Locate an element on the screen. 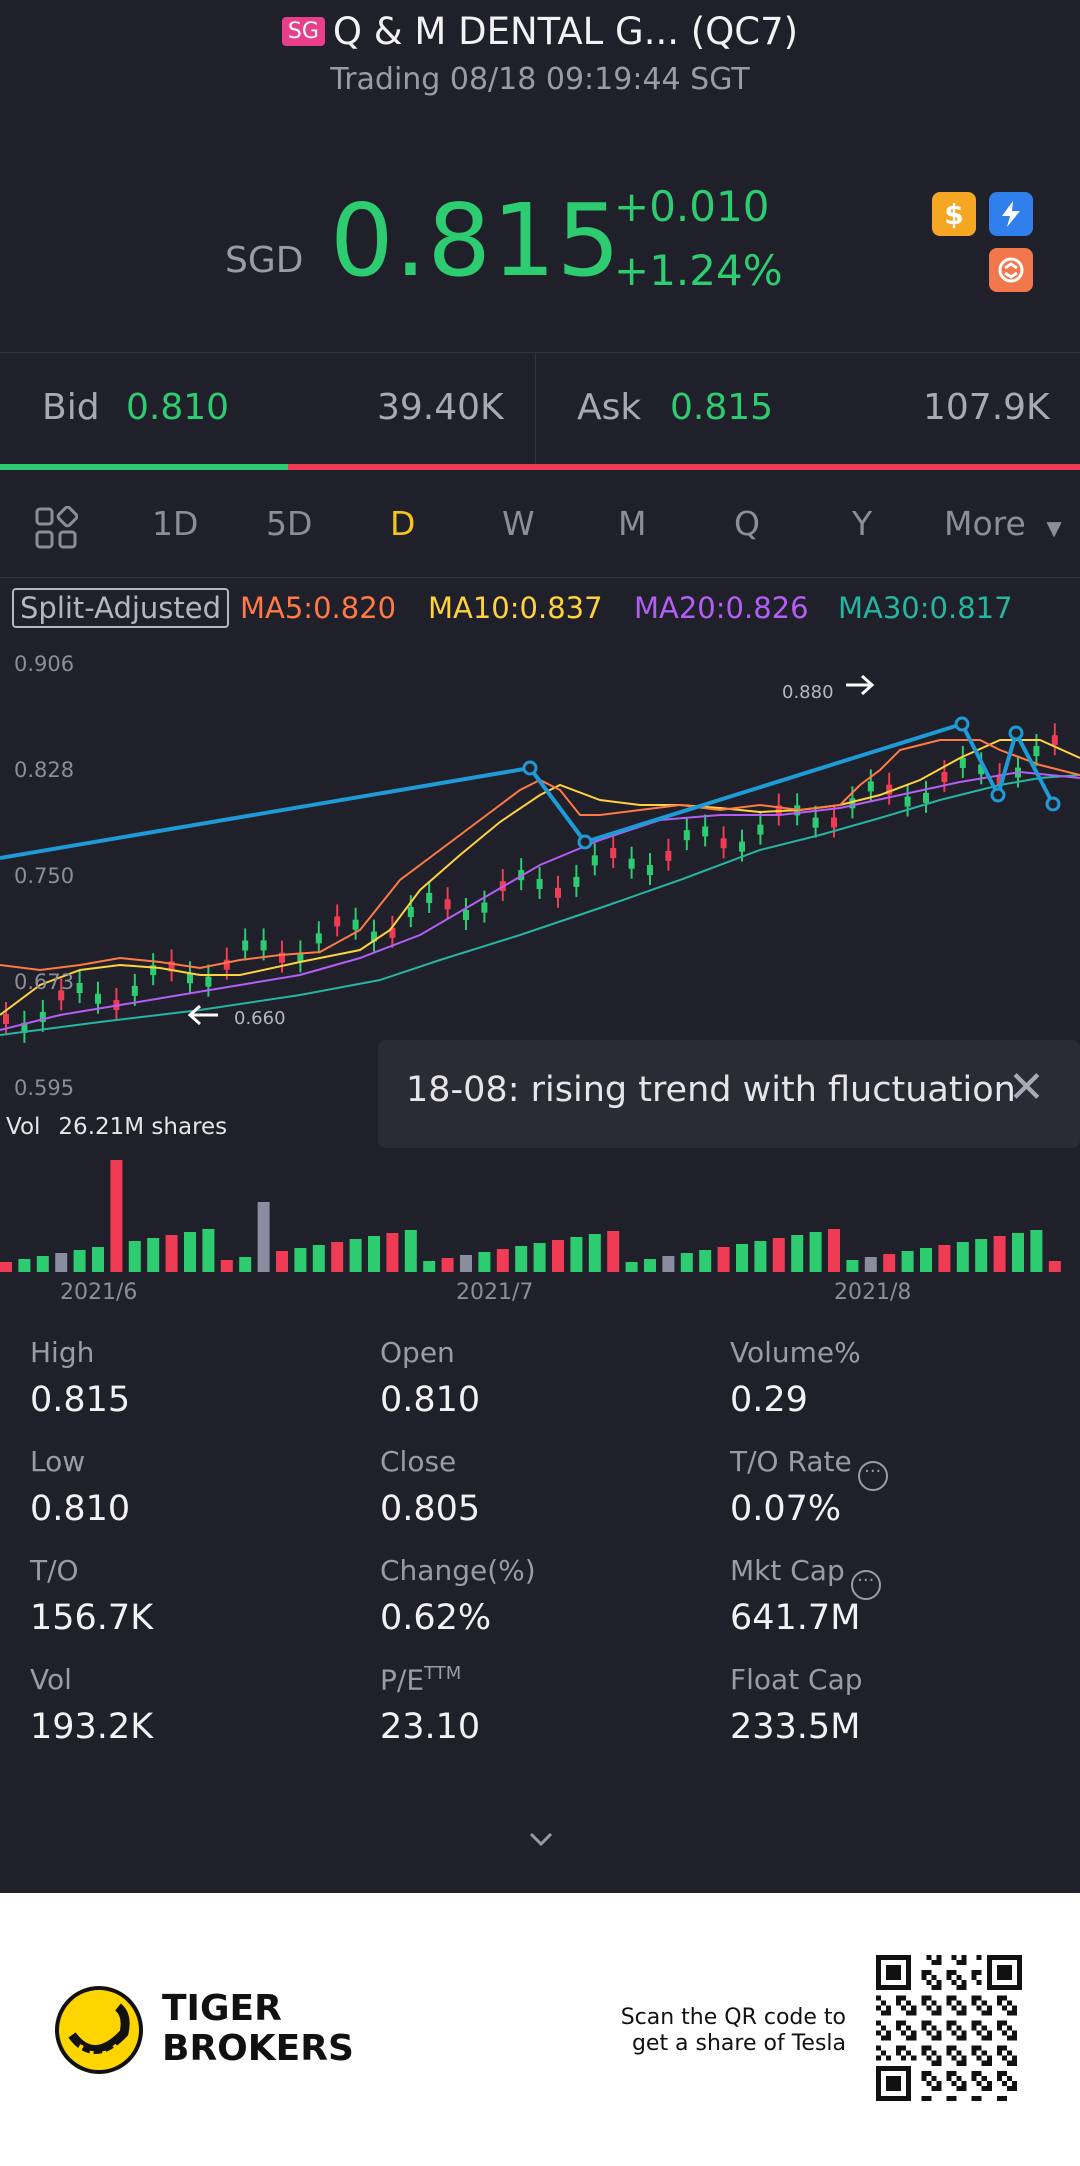 Image resolution: width=1080 pixels, height=2166 pixels. ask-label: Ask is located at coordinates (609, 407).